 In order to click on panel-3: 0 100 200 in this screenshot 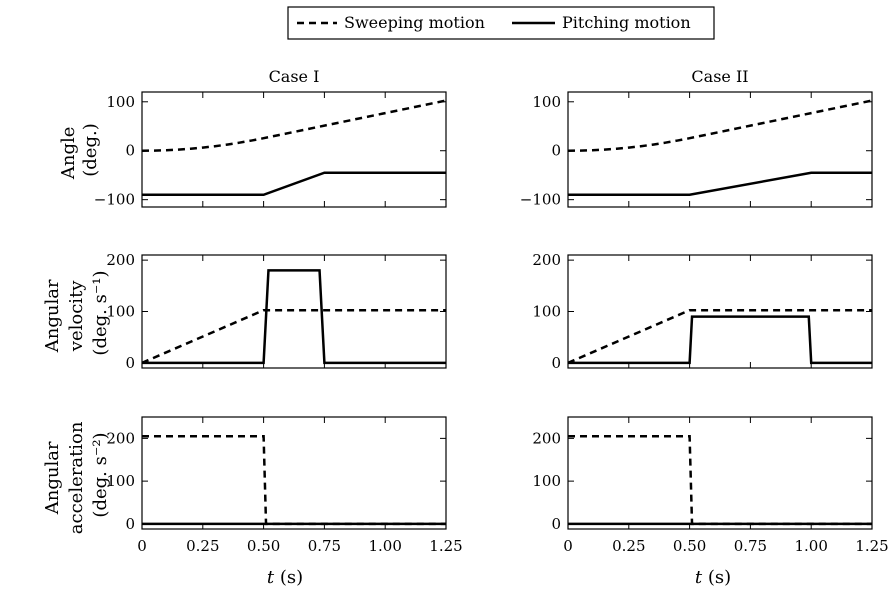, I will do `click(702, 311)`.